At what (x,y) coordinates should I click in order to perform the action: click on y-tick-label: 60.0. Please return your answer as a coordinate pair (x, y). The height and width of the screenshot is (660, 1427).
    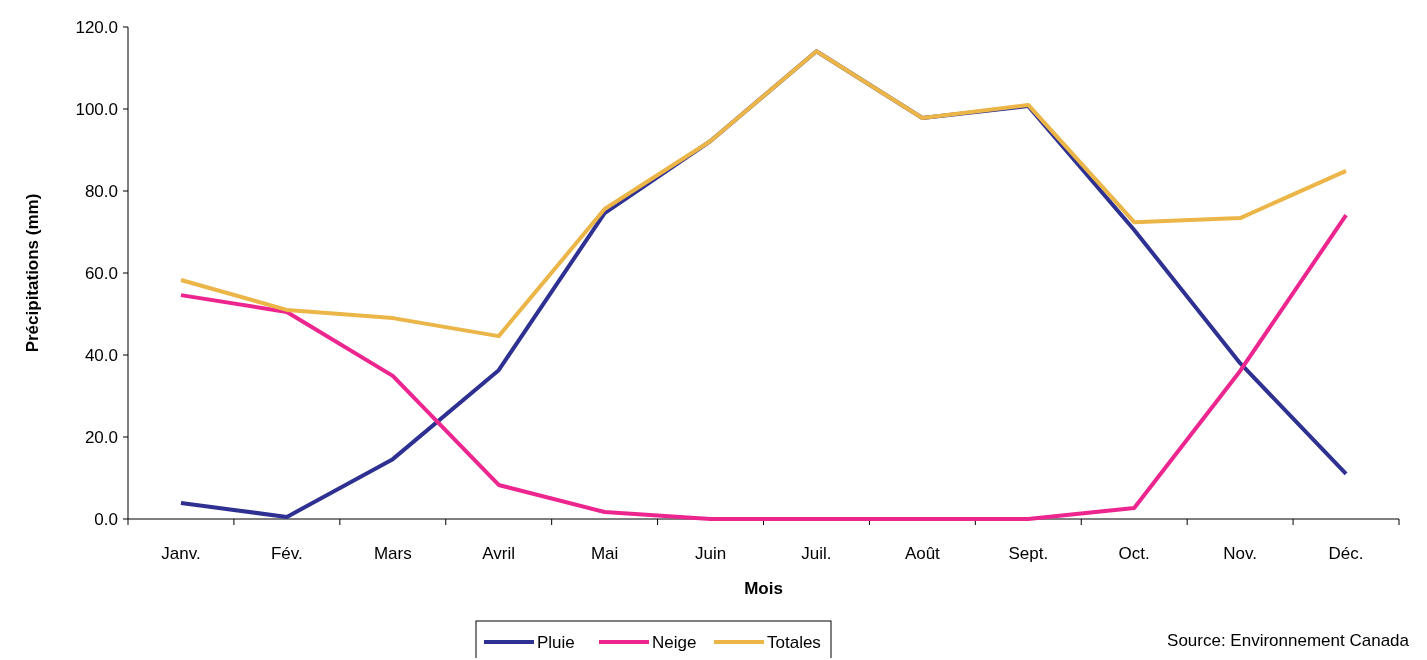
    Looking at the image, I should click on (101, 273).